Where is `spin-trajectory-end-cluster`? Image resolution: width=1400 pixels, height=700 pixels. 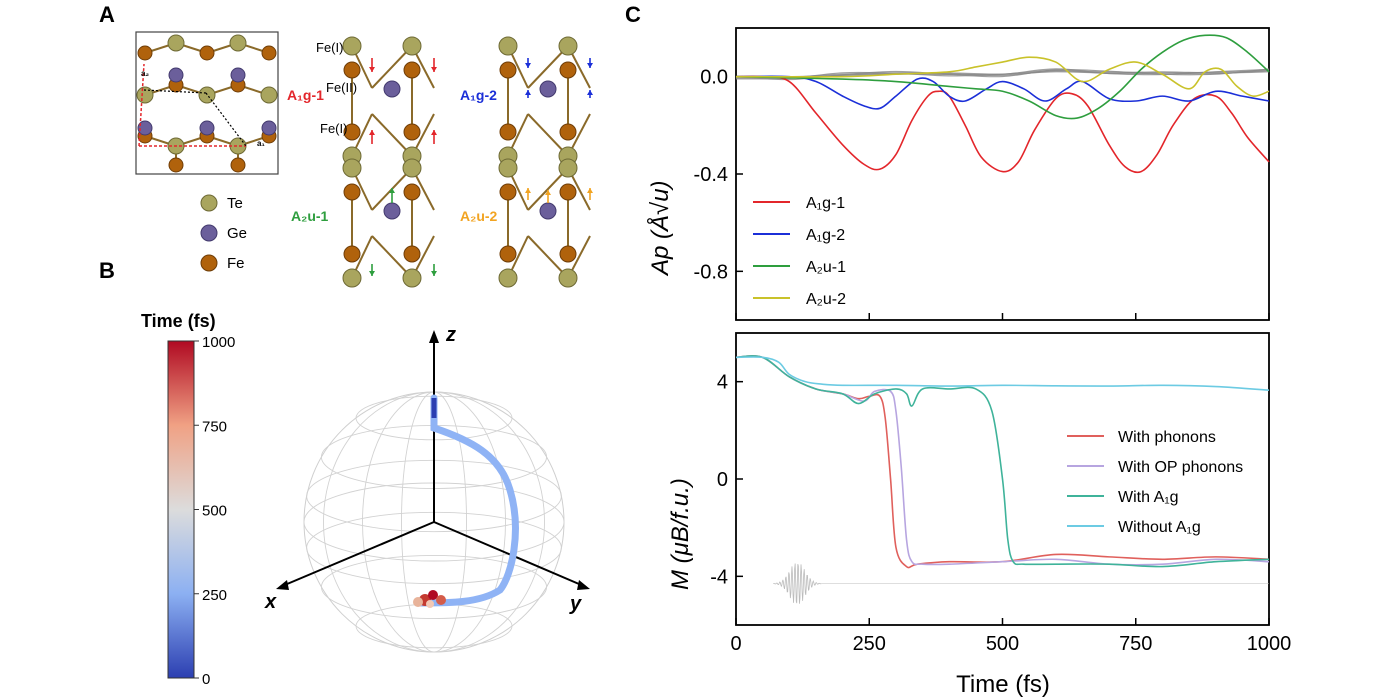 spin-trajectory-end-cluster is located at coordinates (429, 599).